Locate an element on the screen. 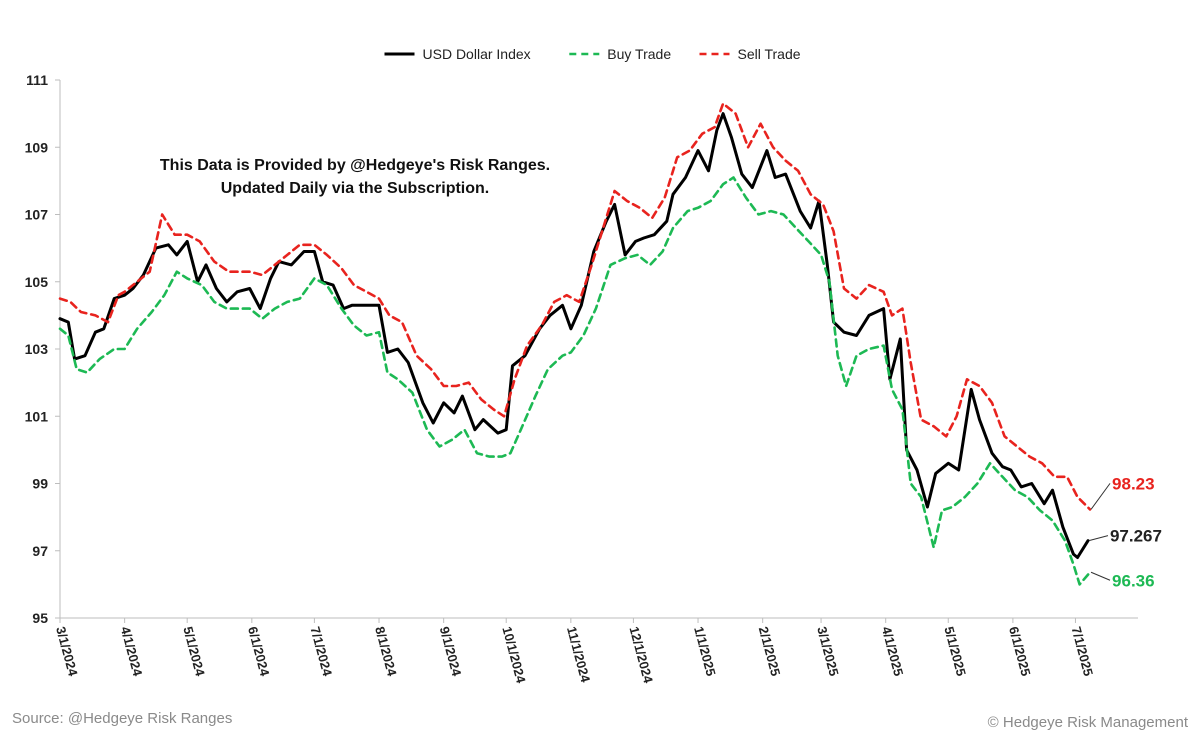 The height and width of the screenshot is (737, 1200). source-note: Source: @Hedgeye Risk Ranges is located at coordinates (122, 718).